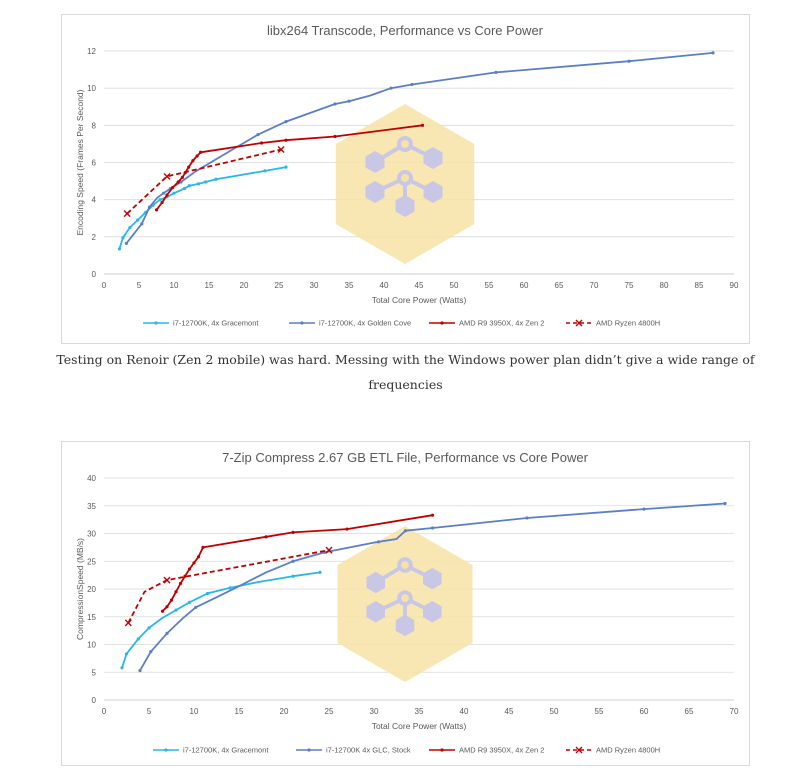 The image size is (801, 783). Describe the element at coordinates (91, 506) in the screenshot. I see `chart2-y-tick-label: 35` at that location.